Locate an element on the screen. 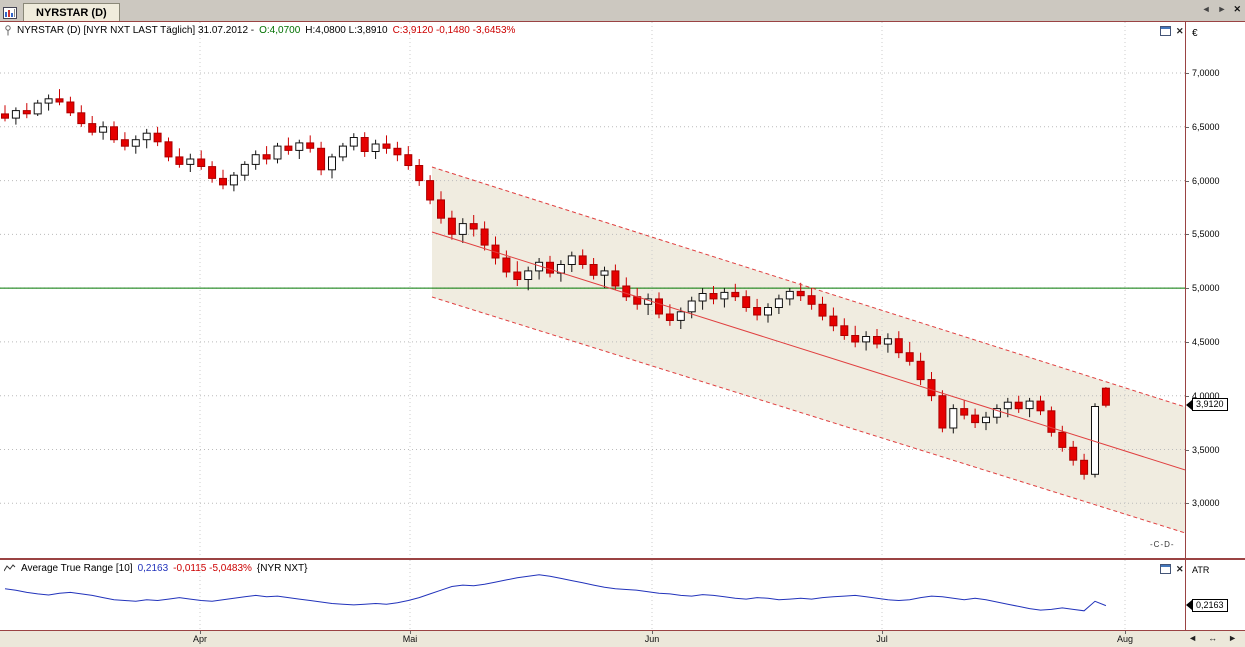  atr-value-label: 0,2163 is located at coordinates (1210, 605).